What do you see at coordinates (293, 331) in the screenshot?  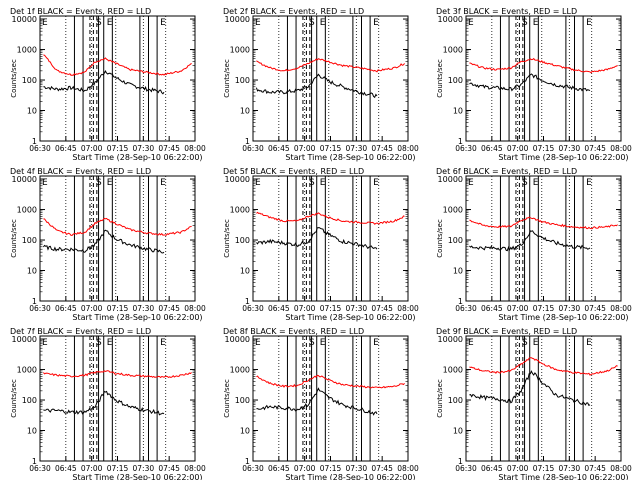 I see `panel-title: Det 8f BLACK = Events, RED = LLD` at bounding box center [293, 331].